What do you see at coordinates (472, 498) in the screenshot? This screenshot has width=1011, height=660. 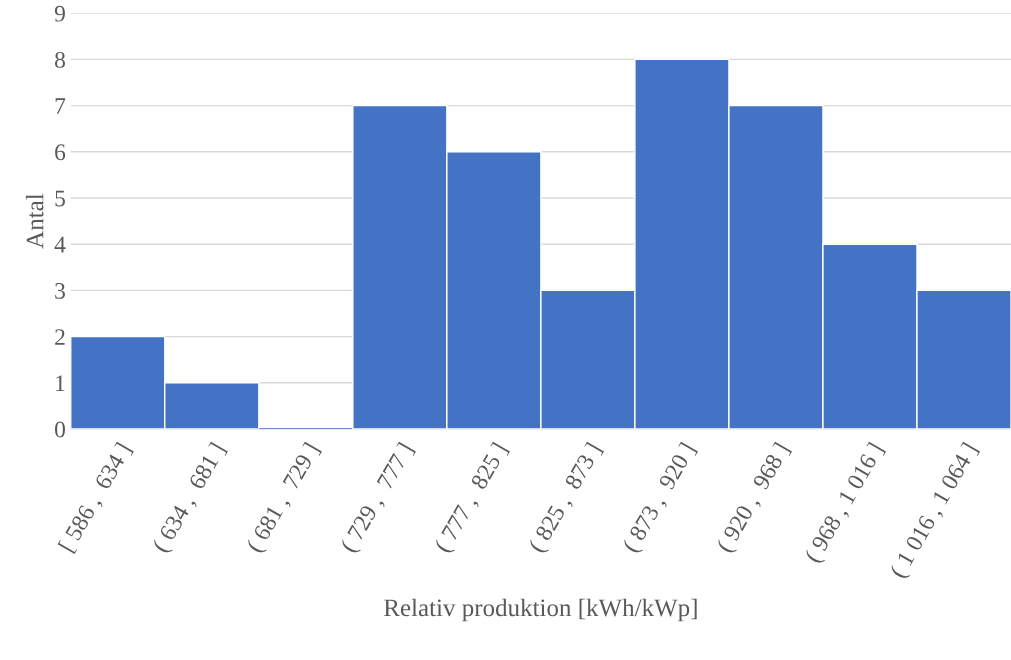 I see `x-tick-label: ( 777 , 825 ]` at bounding box center [472, 498].